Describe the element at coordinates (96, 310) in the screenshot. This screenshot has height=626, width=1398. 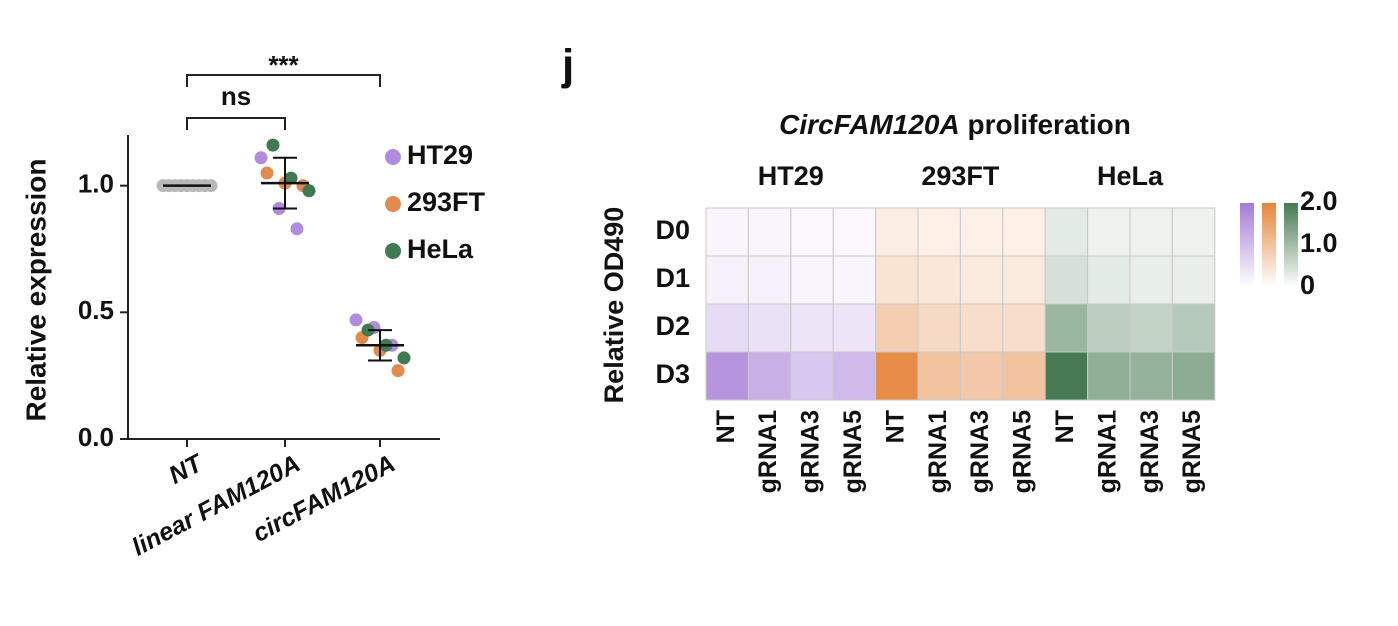
I see `y-tick-label: 0.5` at that location.